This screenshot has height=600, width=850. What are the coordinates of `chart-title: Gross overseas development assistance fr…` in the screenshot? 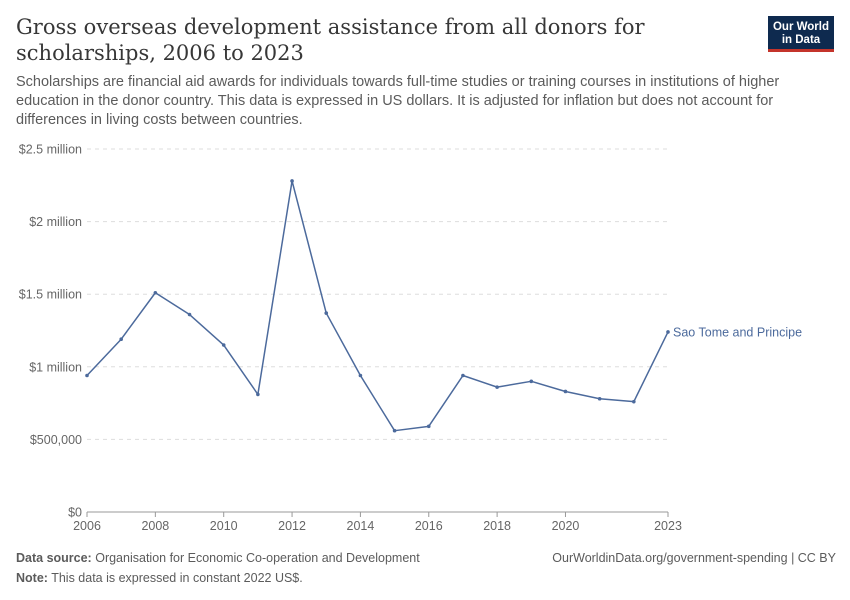 It's located at (330, 40).